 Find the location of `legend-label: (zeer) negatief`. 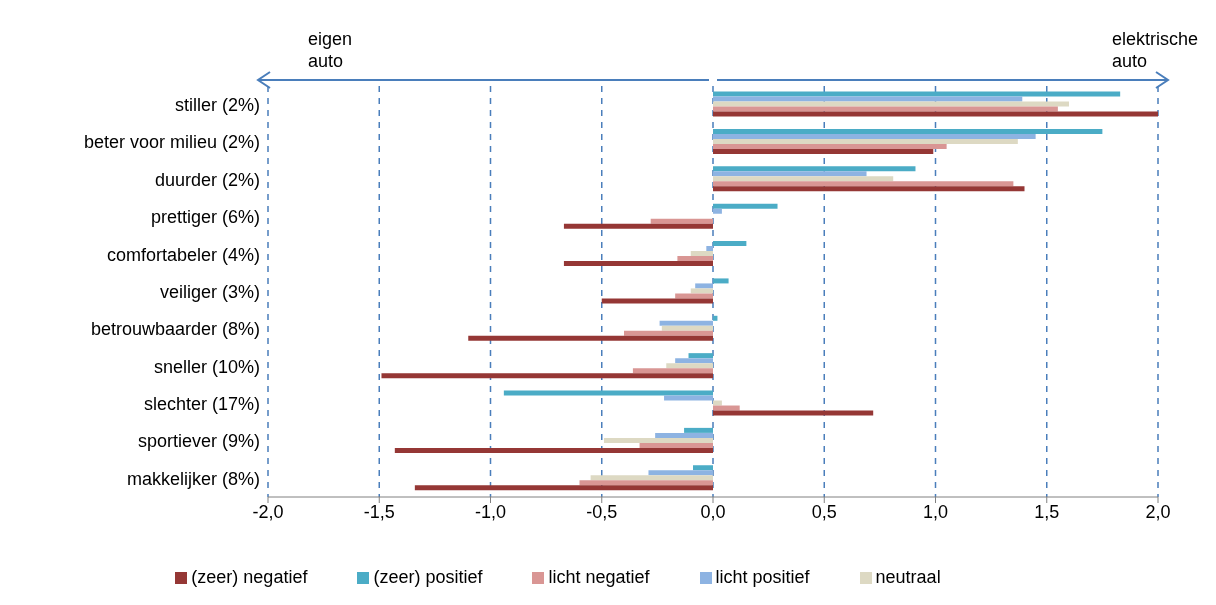

legend-label: (zeer) negatief is located at coordinates (249, 577).